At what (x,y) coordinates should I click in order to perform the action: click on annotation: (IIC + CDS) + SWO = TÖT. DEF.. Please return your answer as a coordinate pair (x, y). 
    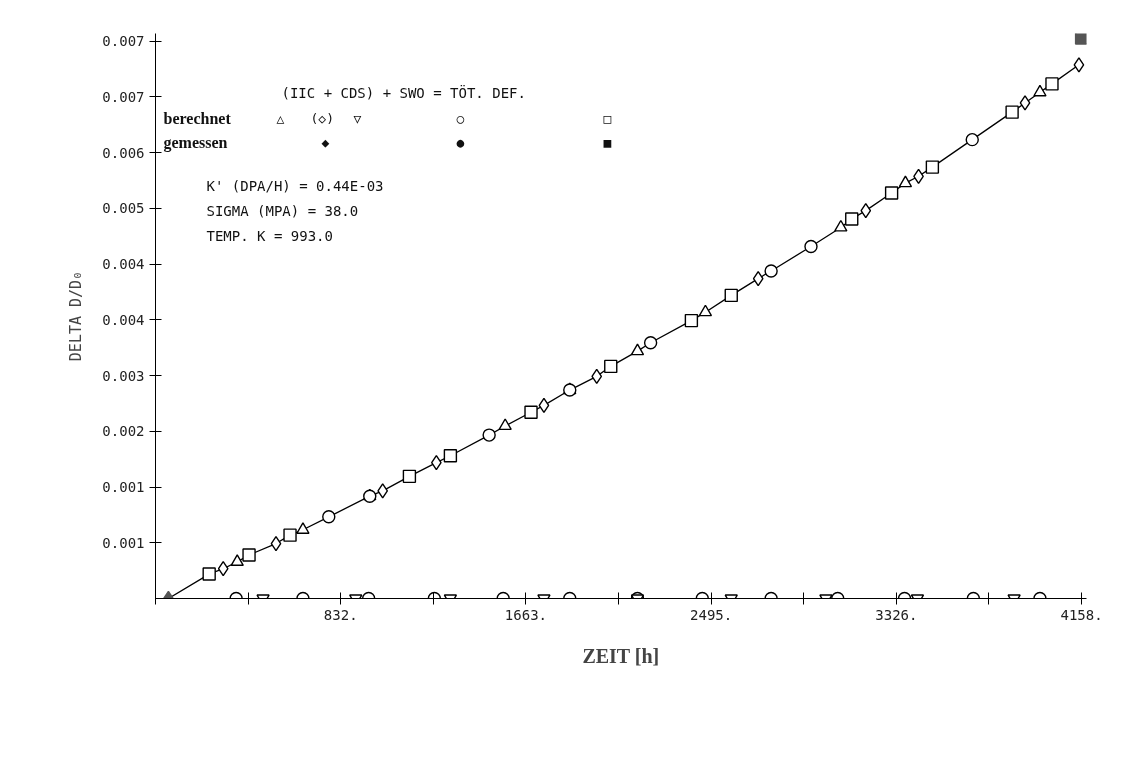
    Looking at the image, I should click on (403, 92).